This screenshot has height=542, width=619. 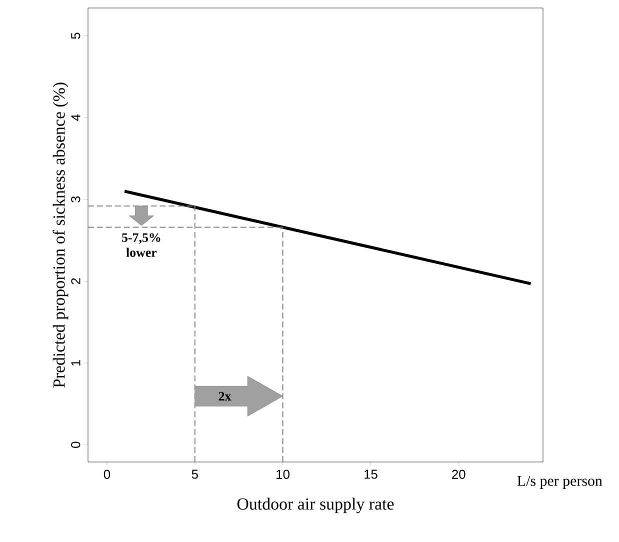 I want to click on y-tick-label: 4, so click(x=75, y=117).